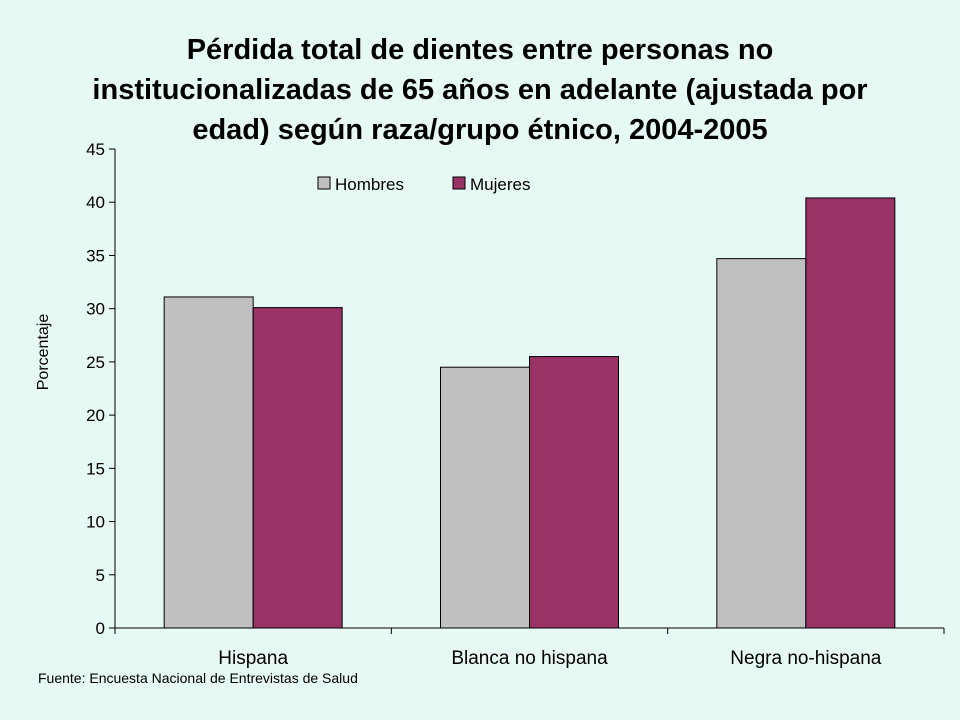 The height and width of the screenshot is (720, 960). What do you see at coordinates (100, 628) in the screenshot?
I see `y-tick-label: 0` at bounding box center [100, 628].